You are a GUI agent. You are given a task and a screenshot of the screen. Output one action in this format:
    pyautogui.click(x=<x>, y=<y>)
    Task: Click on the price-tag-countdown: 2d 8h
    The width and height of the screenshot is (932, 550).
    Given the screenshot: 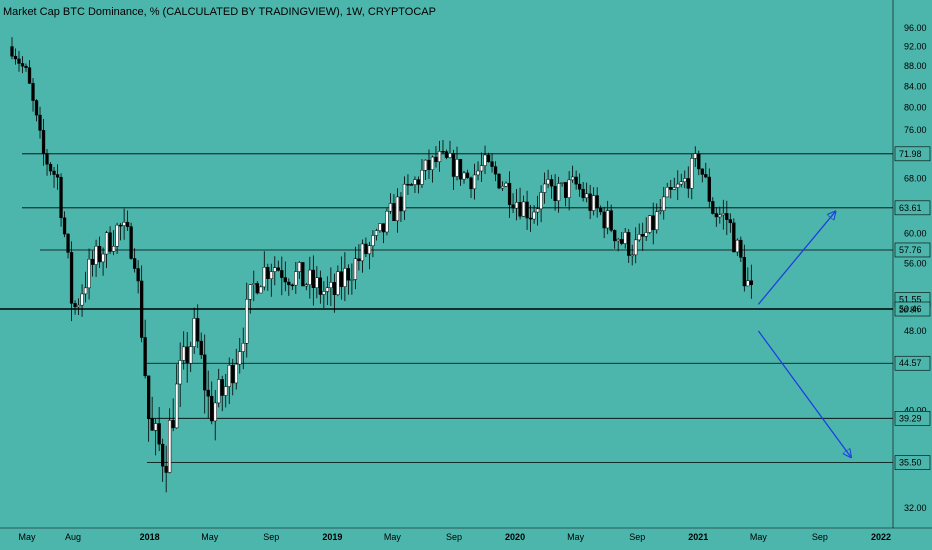 What is the action you would take?
    pyautogui.click(x=909, y=310)
    